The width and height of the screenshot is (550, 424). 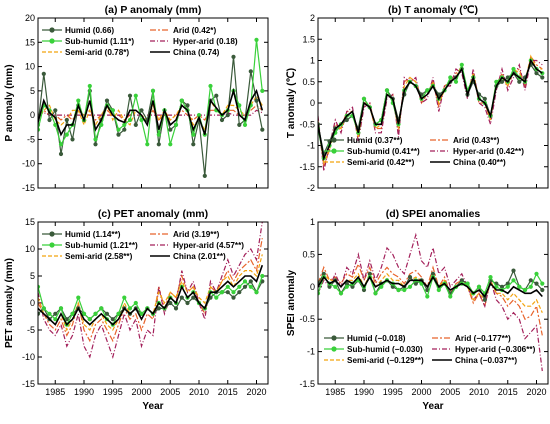 I want to click on legend-label: Arid (0.43**), so click(x=476, y=140).